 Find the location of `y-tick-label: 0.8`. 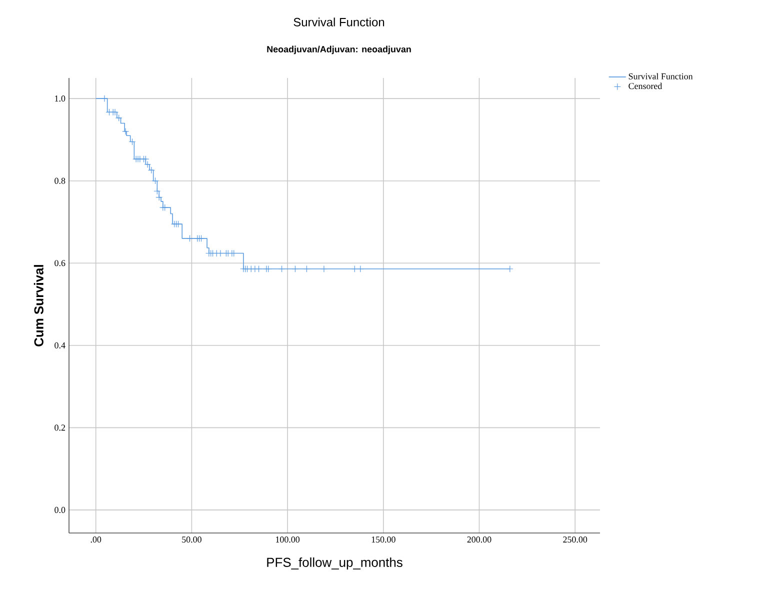

y-tick-label: 0.8 is located at coordinates (60, 181).